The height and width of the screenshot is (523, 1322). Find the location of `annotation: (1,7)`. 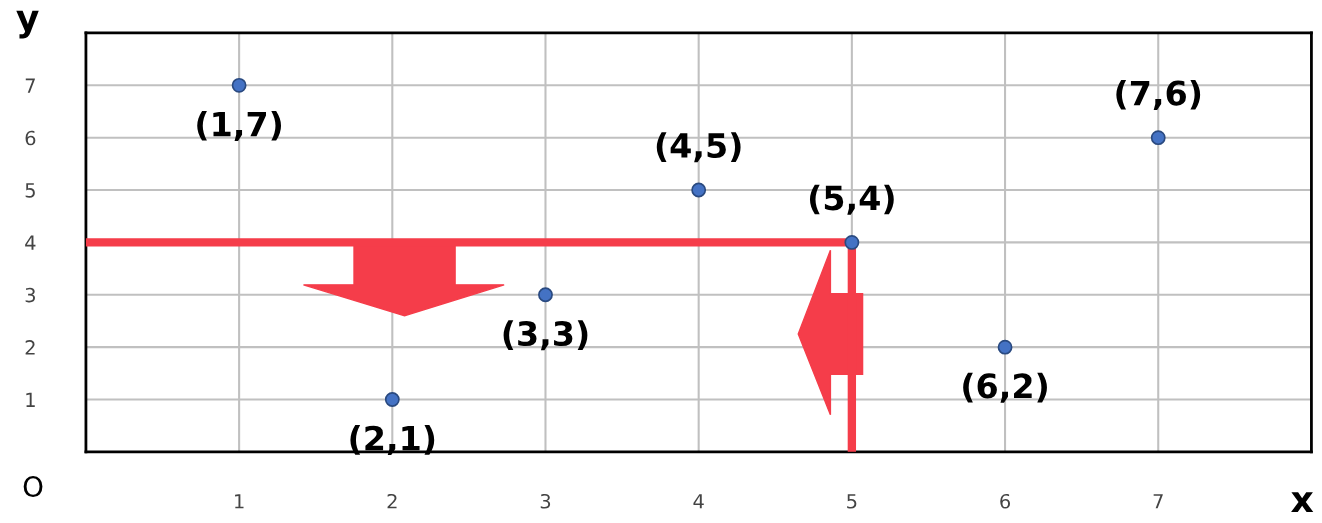

annotation: (1,7) is located at coordinates (239, 125).